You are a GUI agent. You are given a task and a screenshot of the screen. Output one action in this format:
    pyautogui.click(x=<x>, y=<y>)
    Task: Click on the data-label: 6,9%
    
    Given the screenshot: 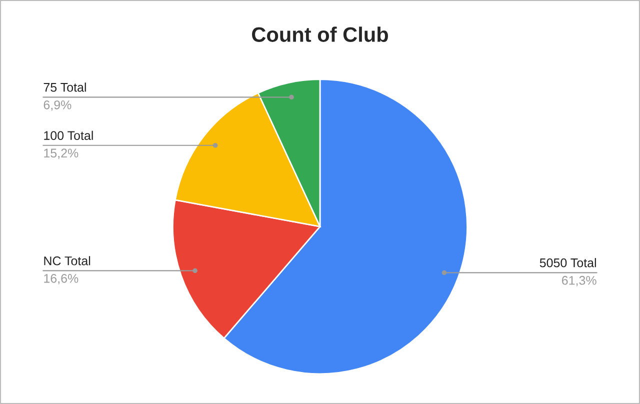 What is the action you would take?
    pyautogui.click(x=58, y=105)
    